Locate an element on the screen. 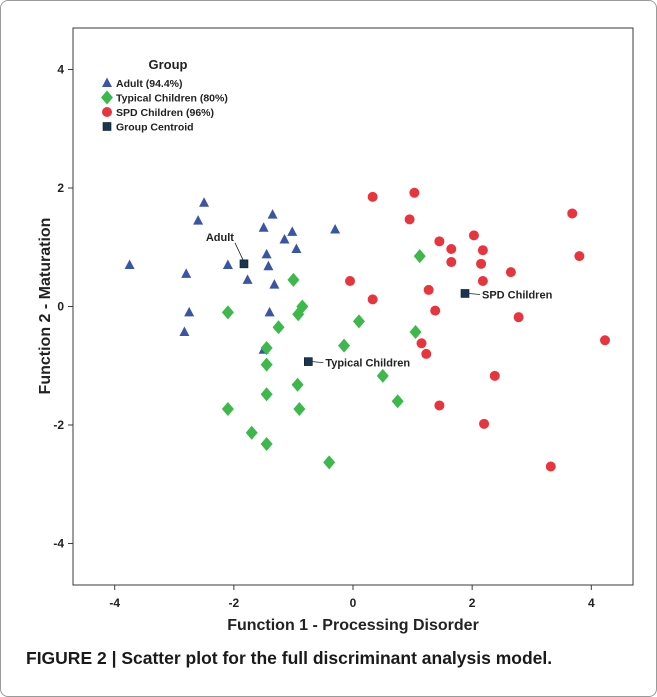  y-axis-label: Function 2 - Maturation is located at coordinates (45, 306).